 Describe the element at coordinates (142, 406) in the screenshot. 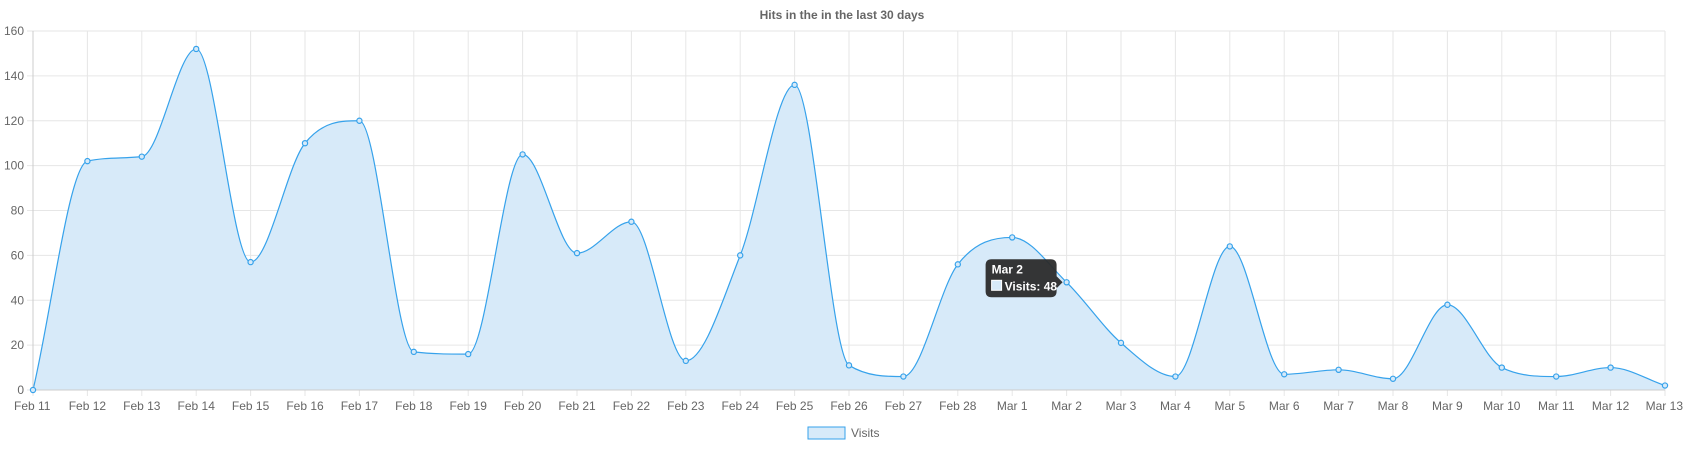

I see `x-tick-label: Feb 13` at that location.